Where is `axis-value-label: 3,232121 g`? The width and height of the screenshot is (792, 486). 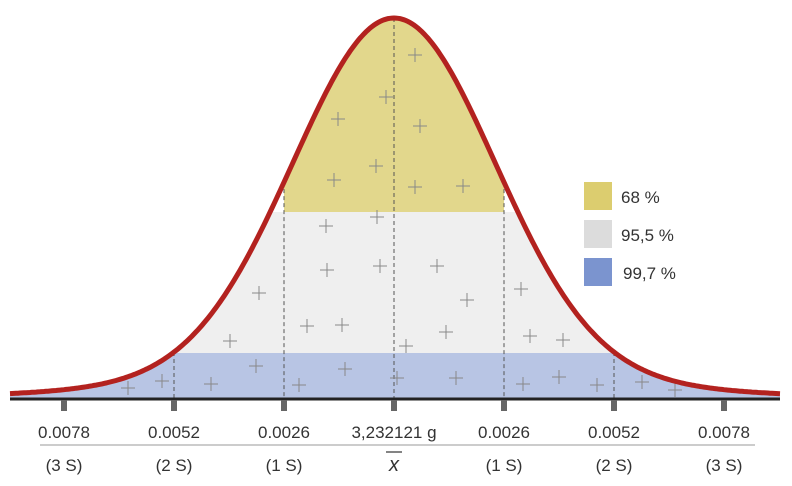 axis-value-label: 3,232121 g is located at coordinates (393, 432).